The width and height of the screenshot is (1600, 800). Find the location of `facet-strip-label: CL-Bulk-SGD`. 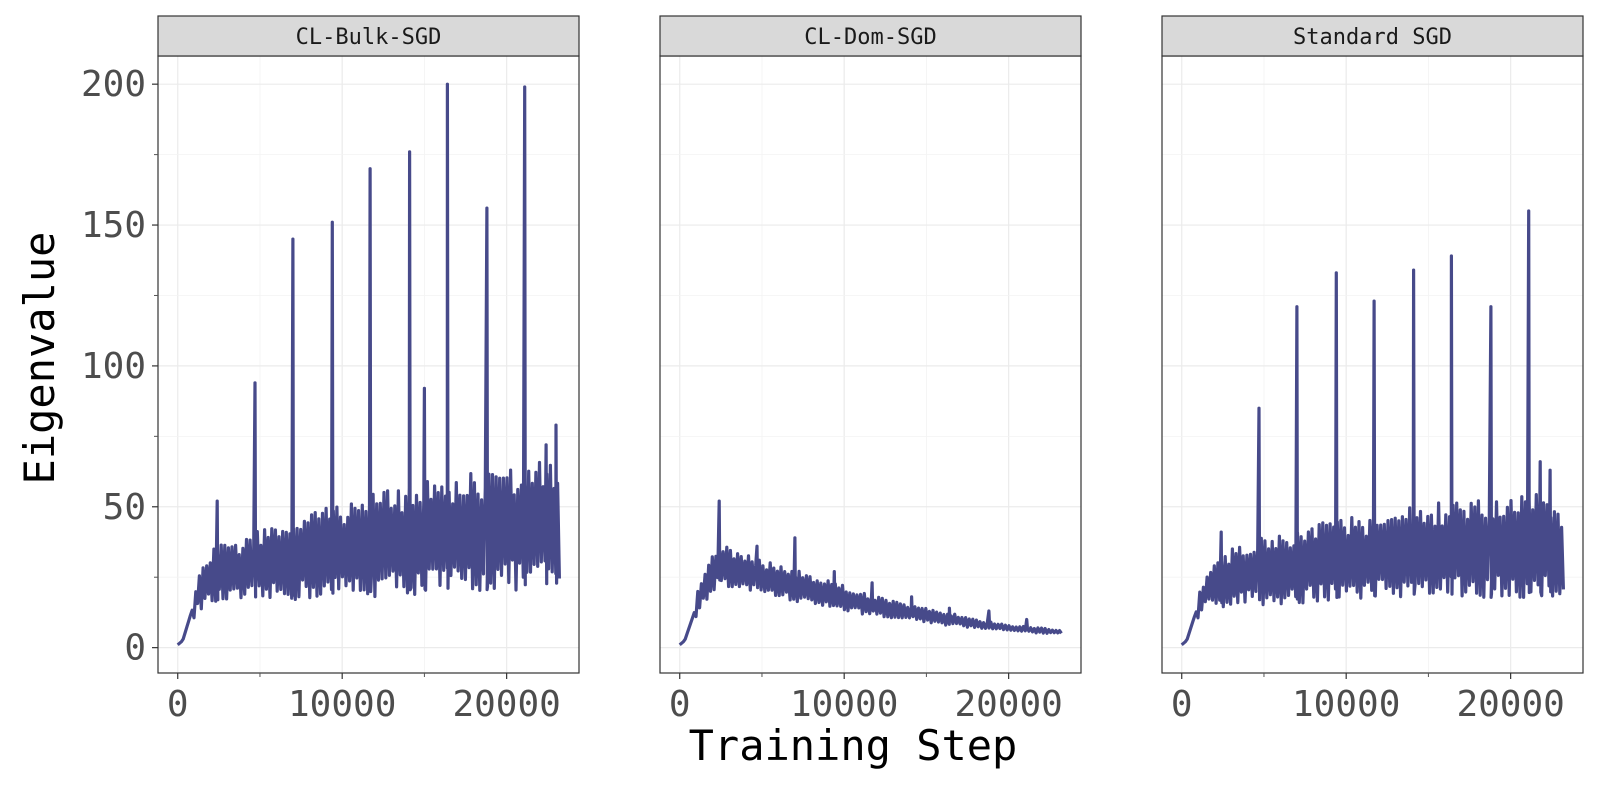

facet-strip-label: CL-Bulk-SGD is located at coordinates (369, 37).